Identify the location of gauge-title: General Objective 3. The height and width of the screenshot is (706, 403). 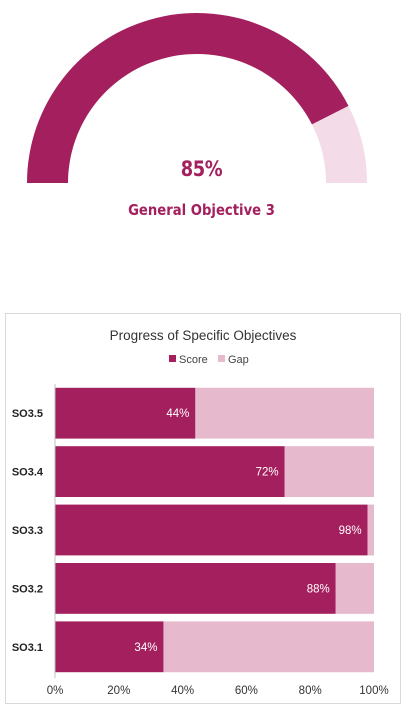
(201, 210).